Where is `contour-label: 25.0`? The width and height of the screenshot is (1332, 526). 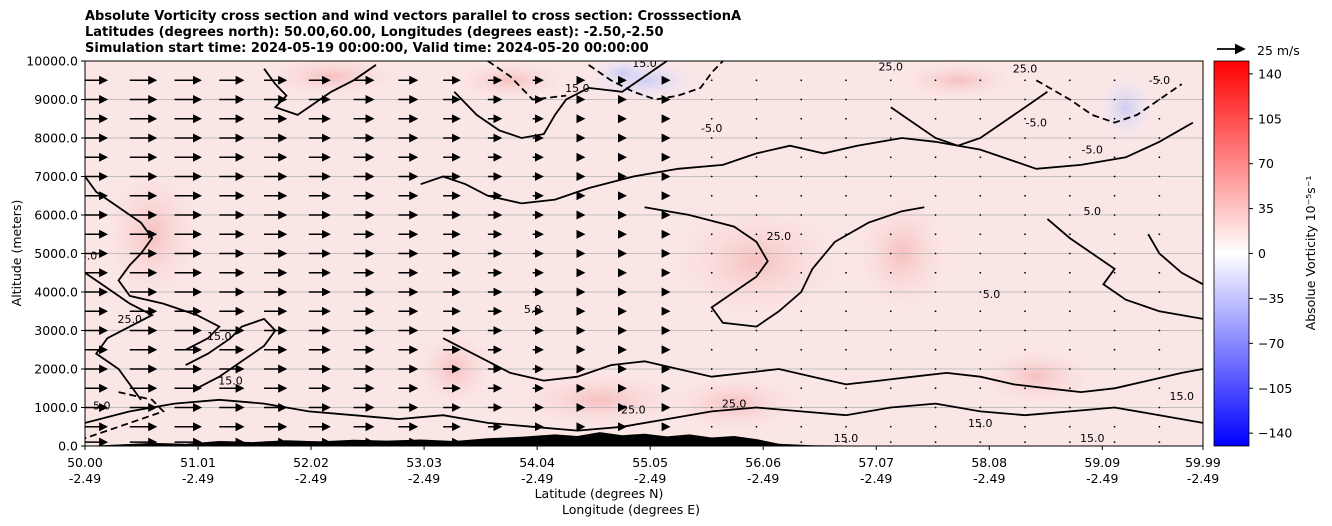
contour-label: 25.0 is located at coordinates (779, 236).